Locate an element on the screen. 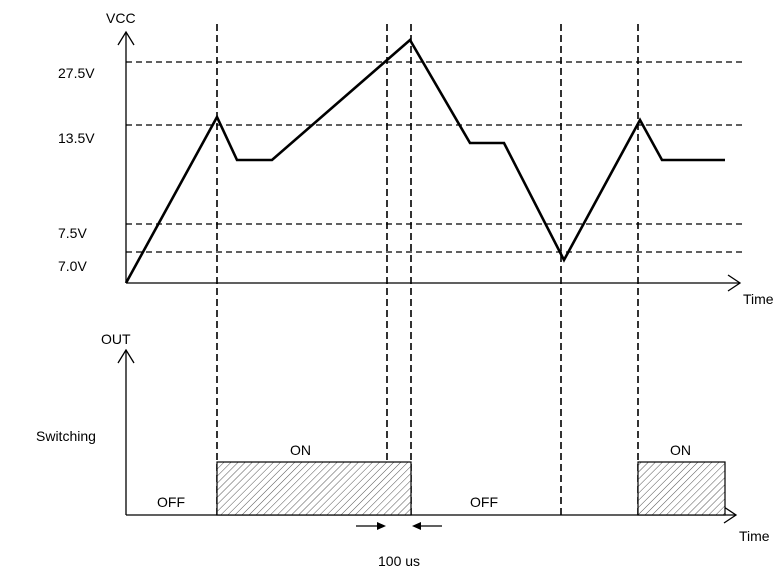  delay-label: 100 us is located at coordinates (399, 561).